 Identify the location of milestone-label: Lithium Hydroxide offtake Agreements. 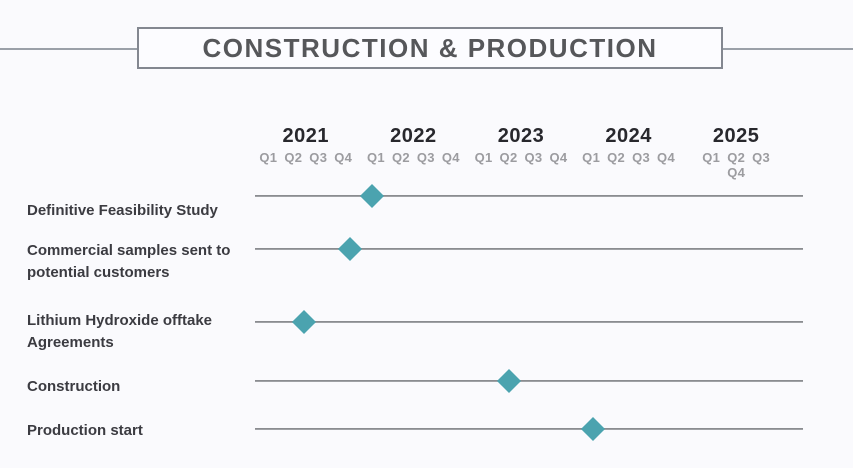
(120, 331).